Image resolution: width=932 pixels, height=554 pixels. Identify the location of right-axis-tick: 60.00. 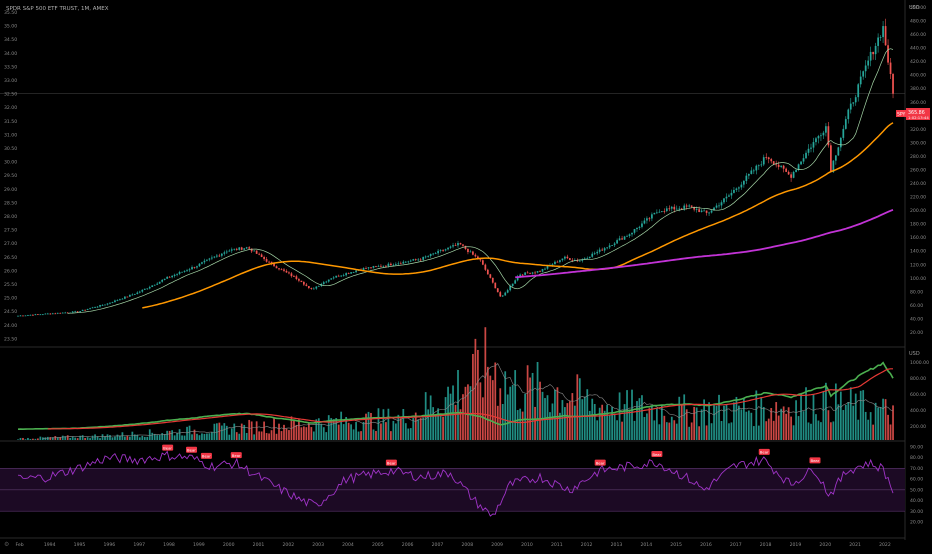
(916, 306).